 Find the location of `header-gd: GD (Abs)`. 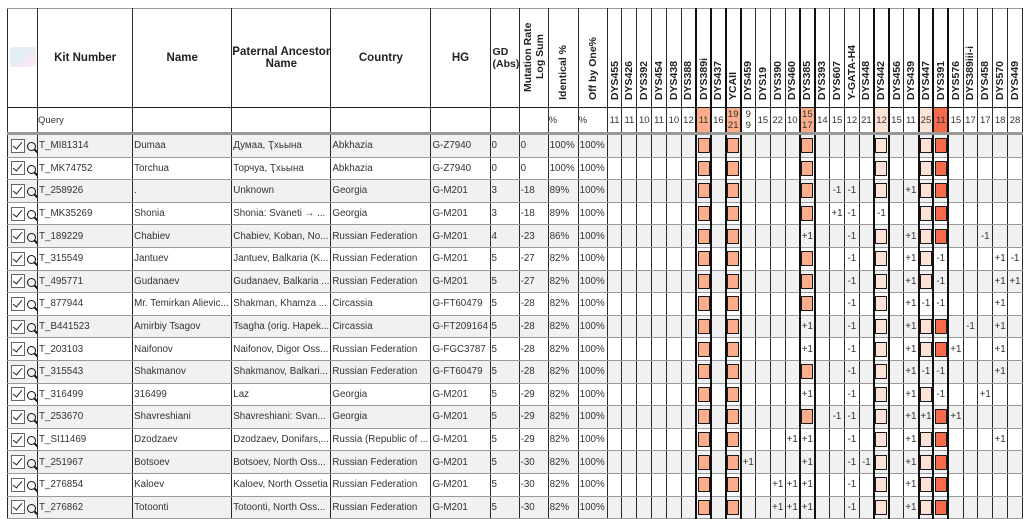

header-gd: GD (Abs) is located at coordinates (504, 58).